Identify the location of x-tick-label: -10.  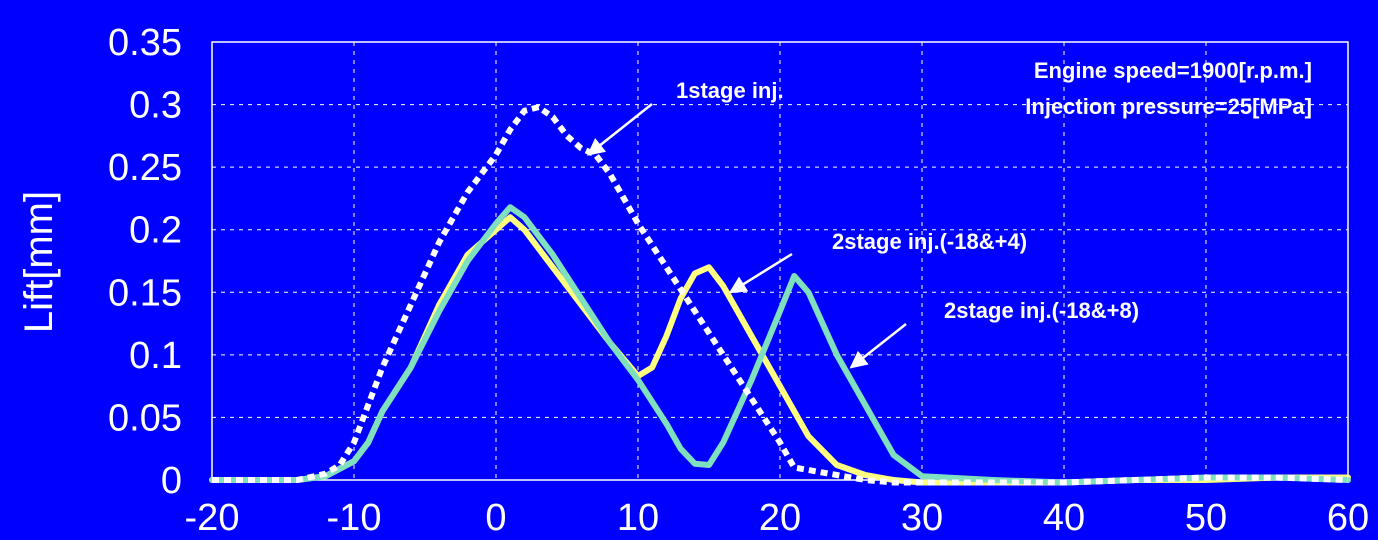
(354, 518).